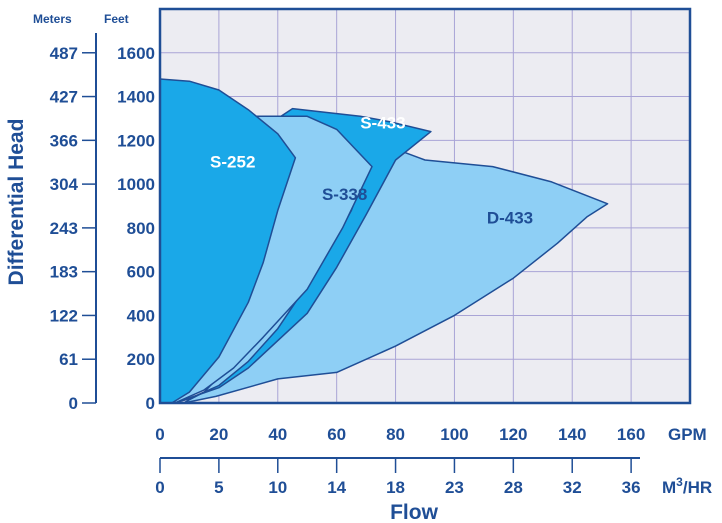 This screenshot has height=523, width=722. I want to click on y2-tick-label: 366, so click(64, 140).